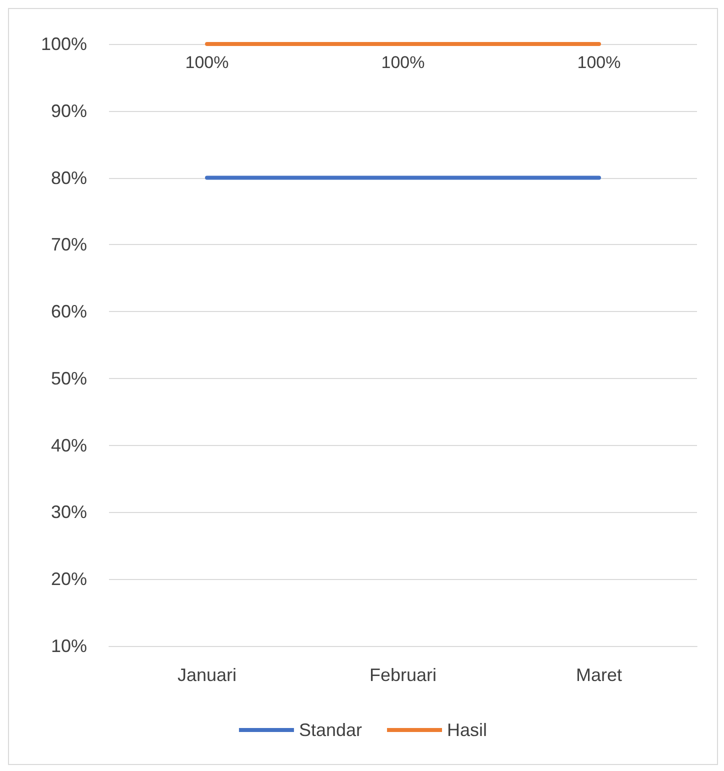  What do you see at coordinates (68, 244) in the screenshot?
I see `y-tick-label: 70%` at bounding box center [68, 244].